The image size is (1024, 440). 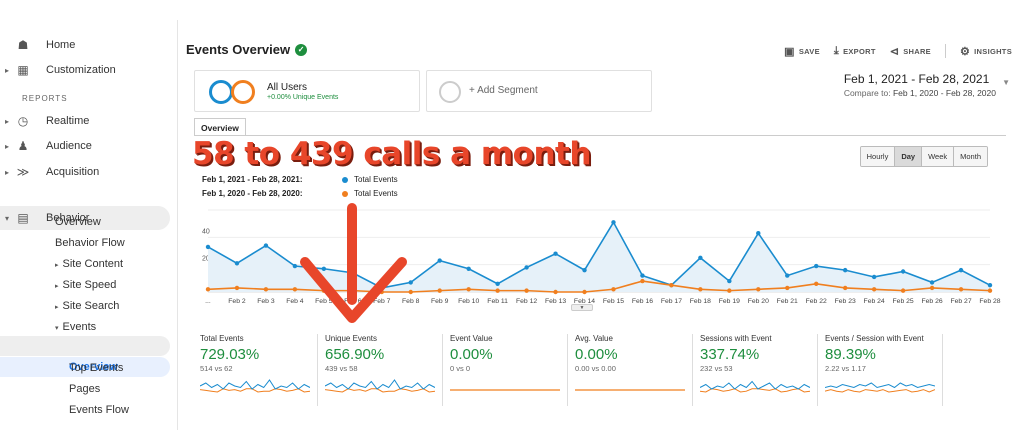 What do you see at coordinates (85, 70) in the screenshot?
I see `sidebar-item-customization: ▸ ▦ Customization` at bounding box center [85, 70].